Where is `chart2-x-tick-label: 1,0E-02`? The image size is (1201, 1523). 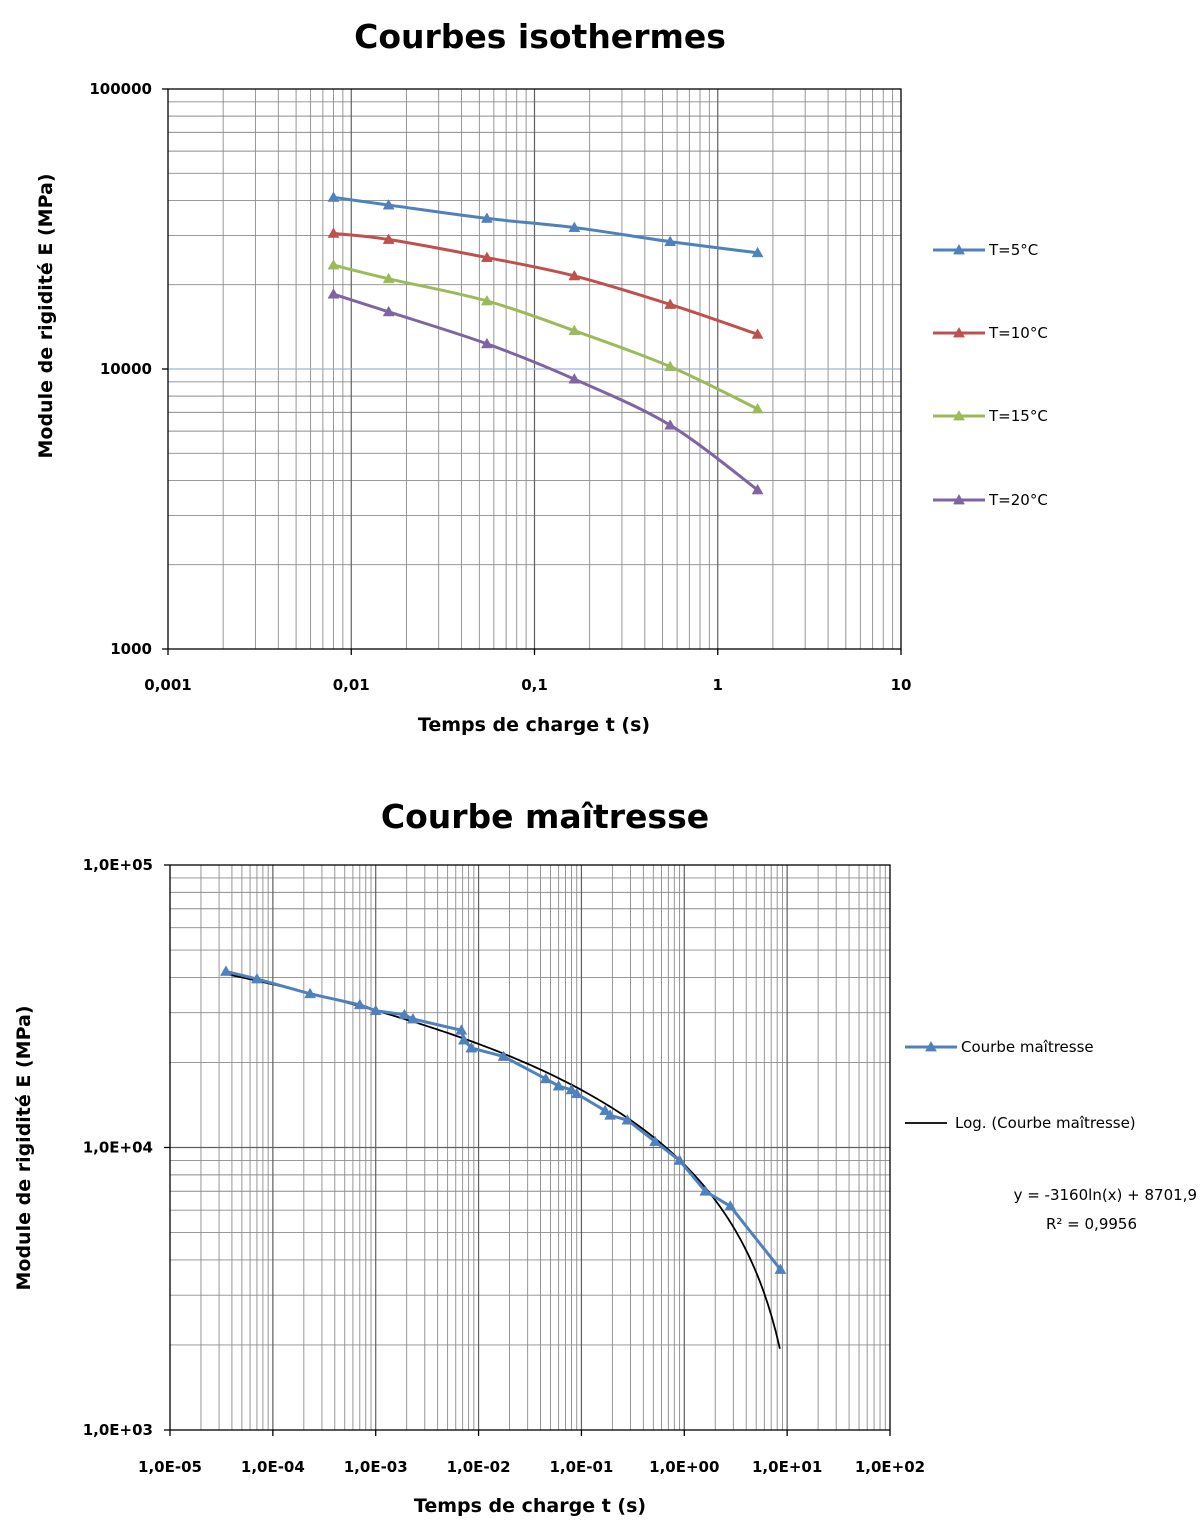 chart2-x-tick-label: 1,0E-02 is located at coordinates (479, 1467).